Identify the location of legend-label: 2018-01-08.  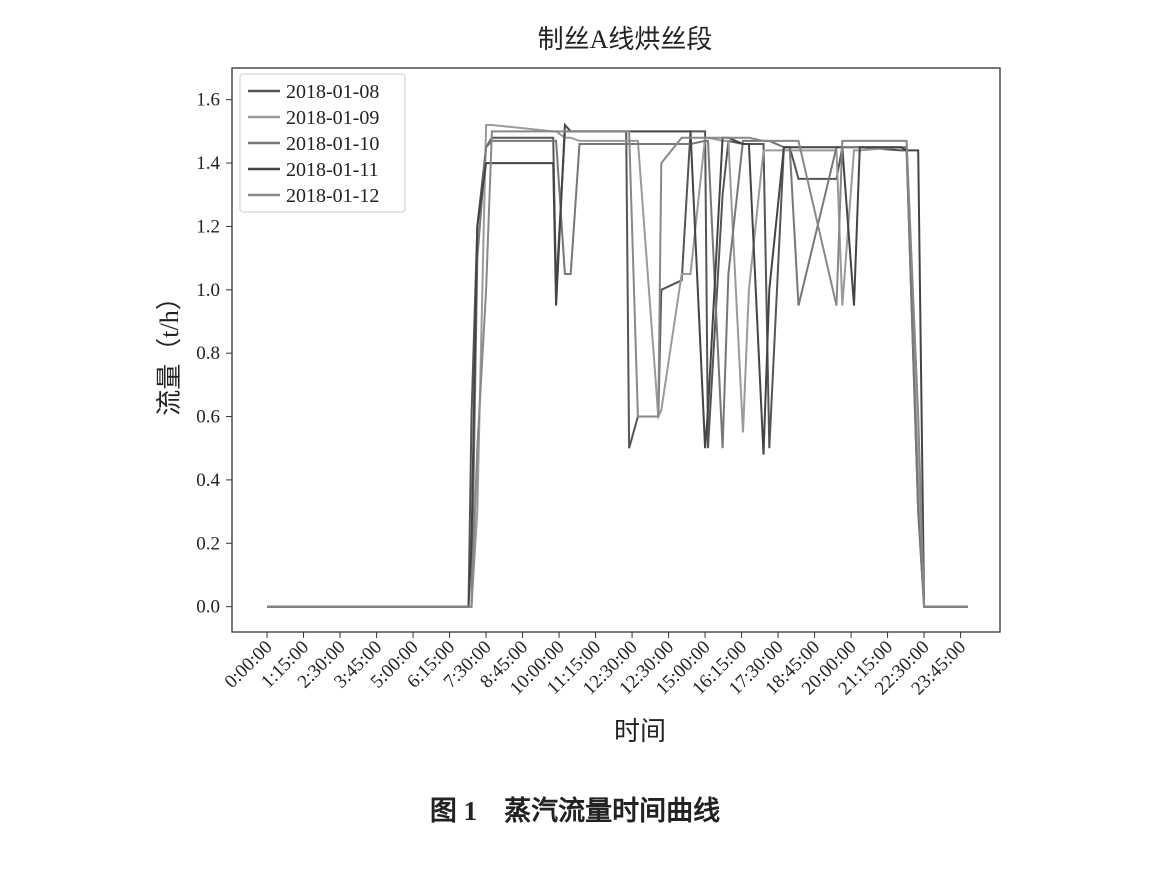
(332, 92).